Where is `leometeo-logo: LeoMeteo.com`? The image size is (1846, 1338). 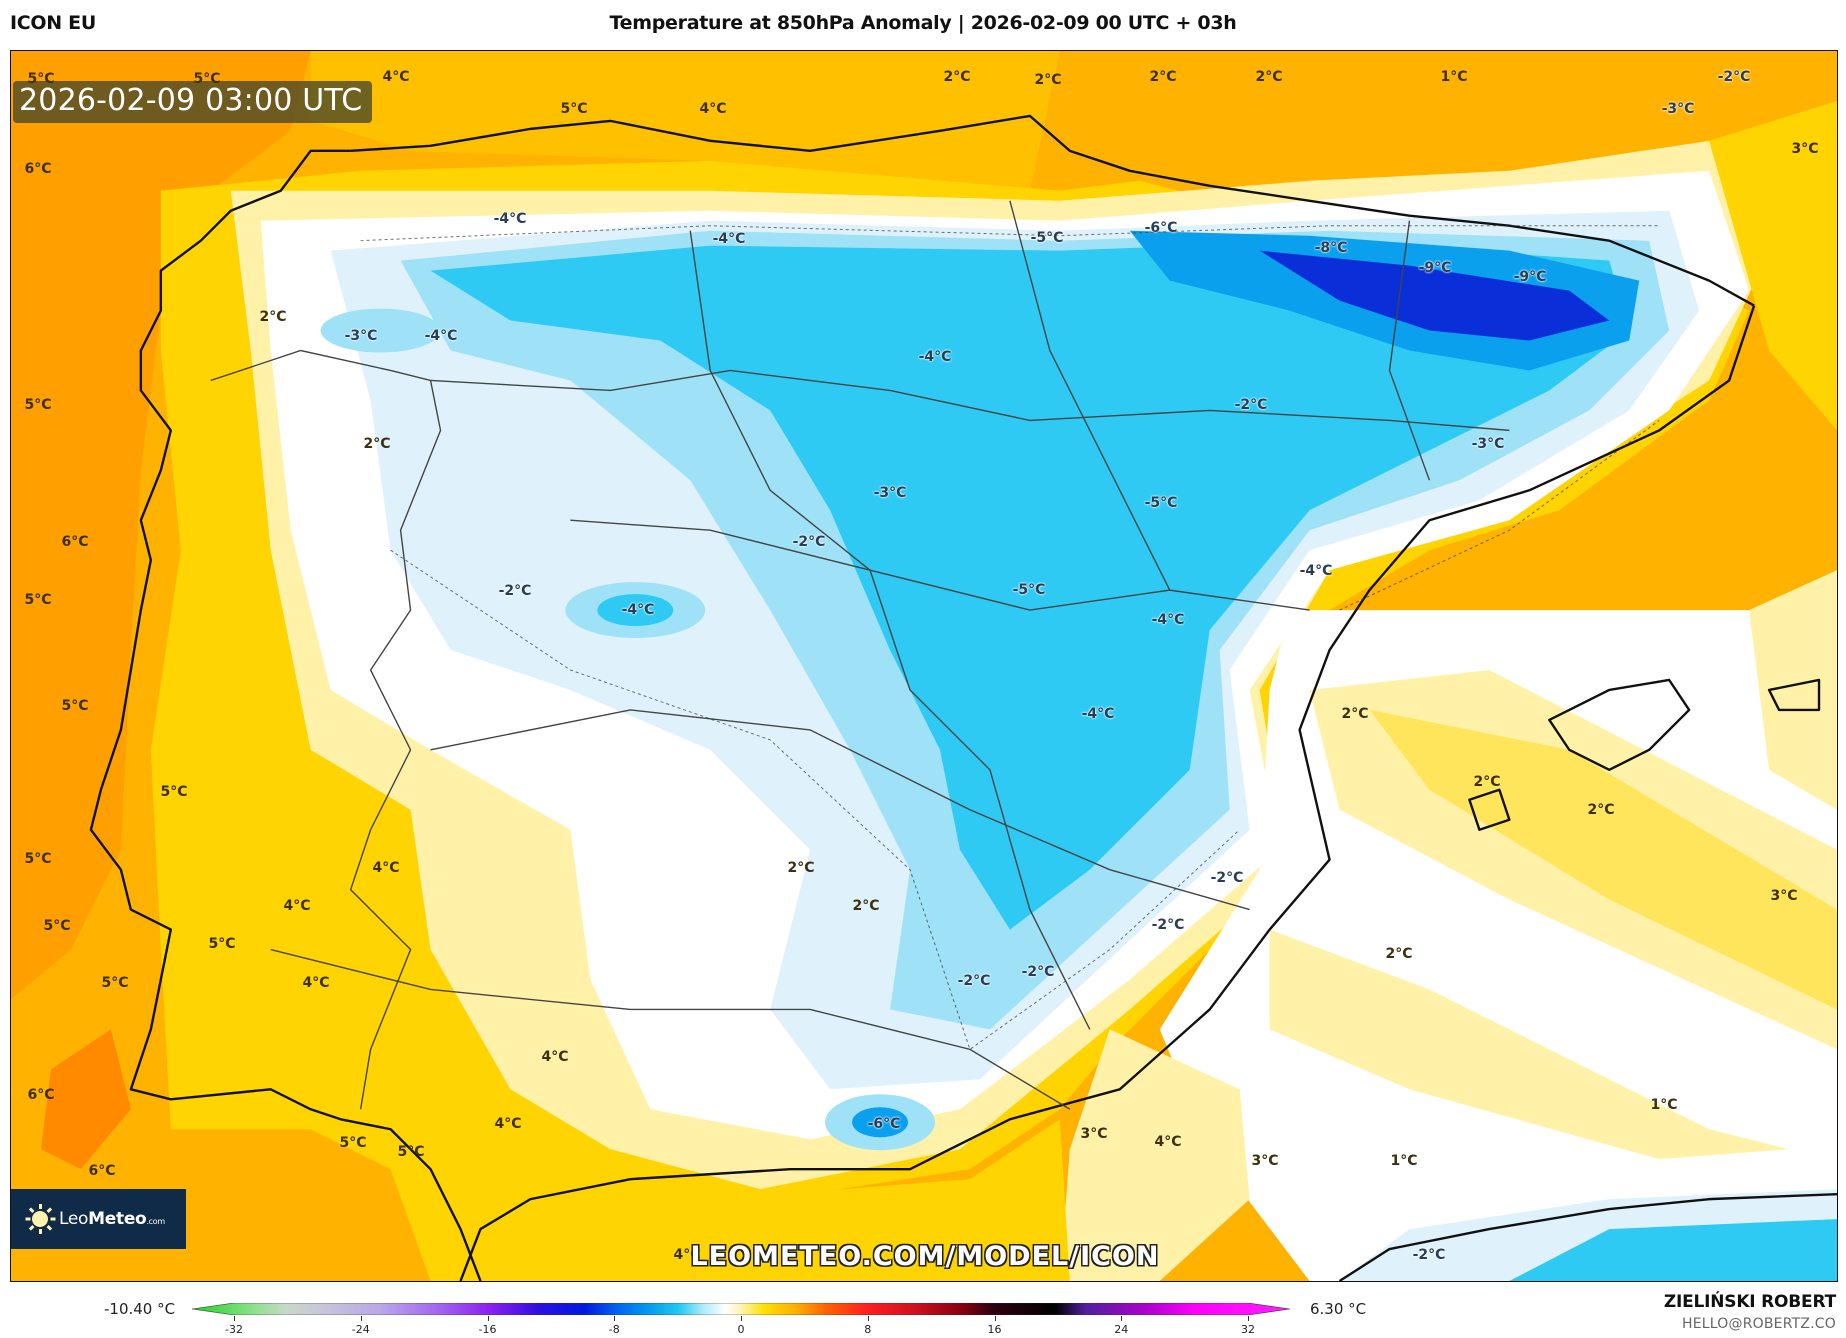 leometeo-logo: LeoMeteo.com is located at coordinates (98, 1219).